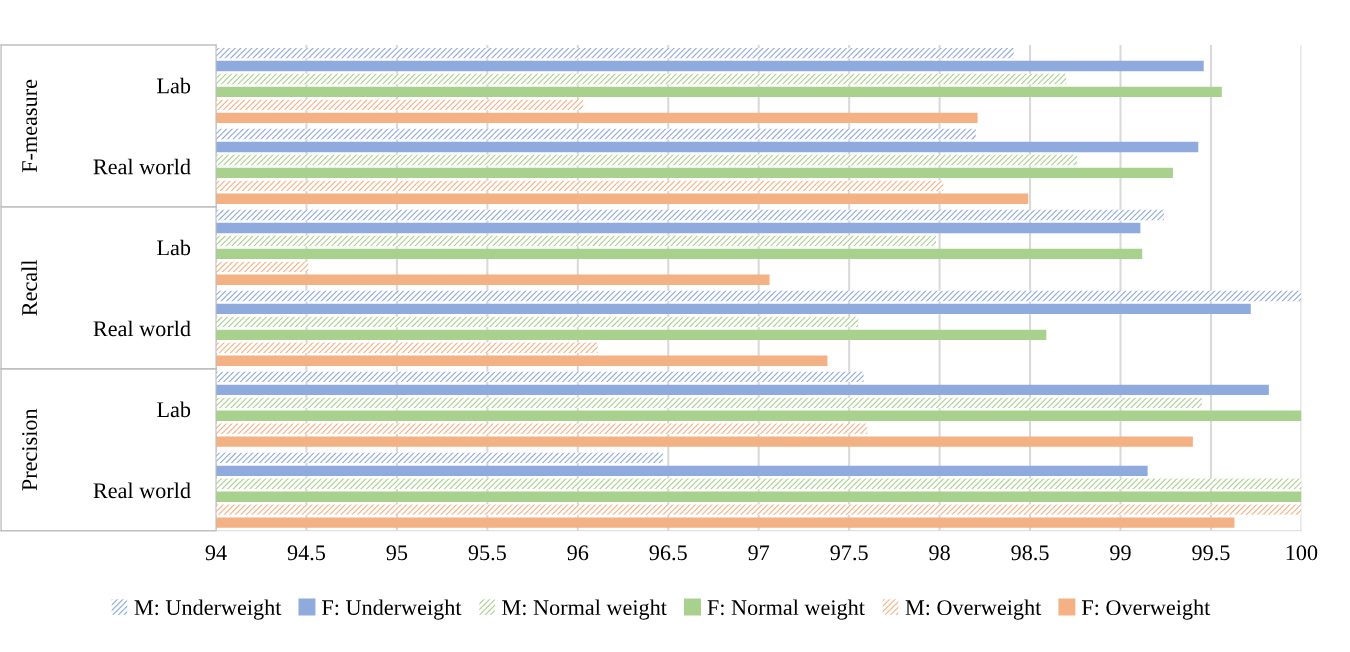 The width and height of the screenshot is (1350, 652). Describe the element at coordinates (1030, 553) in the screenshot. I see `x-tick-label: 98.5` at that location.